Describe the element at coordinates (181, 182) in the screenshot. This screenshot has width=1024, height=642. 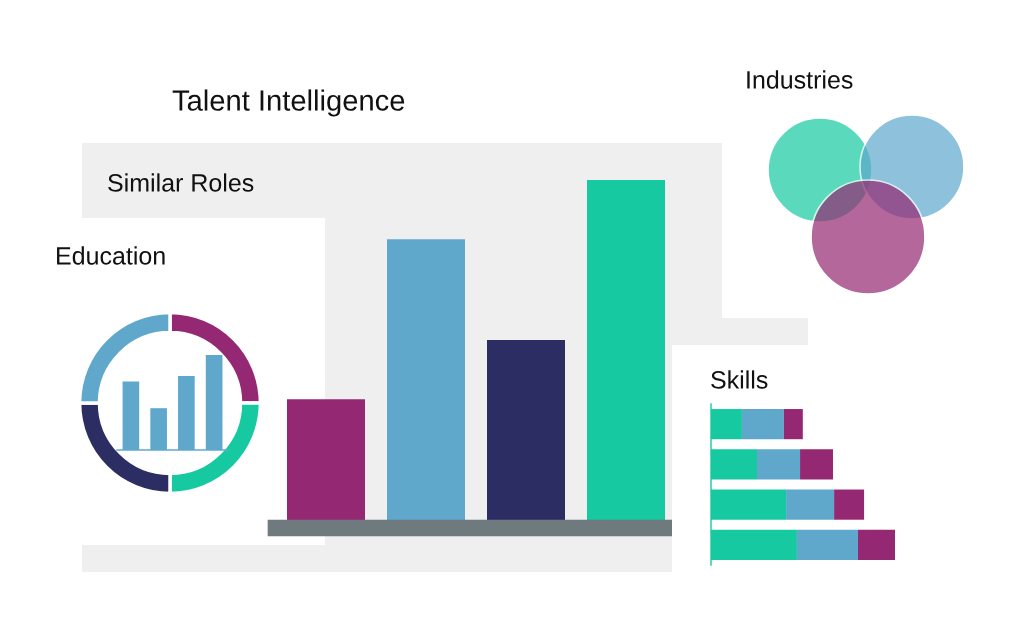
I see `chart-subtitle: Similar Roles` at that location.